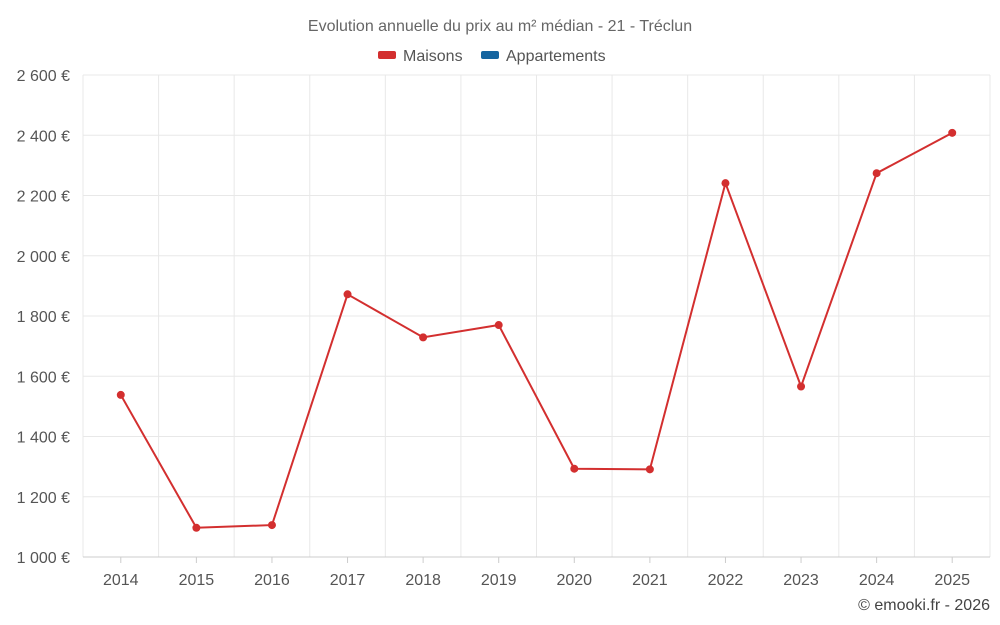 This screenshot has width=1000, height=625. Describe the element at coordinates (650, 580) in the screenshot. I see `x-tick-label: 2021` at that location.